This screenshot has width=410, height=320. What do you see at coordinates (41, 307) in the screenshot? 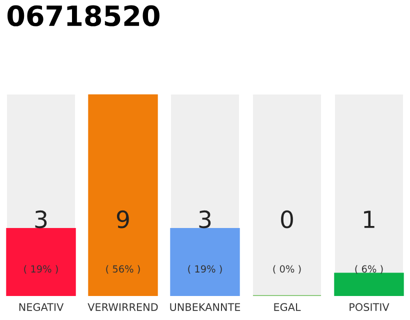
I see `x-tick-label: NEGATIV` at bounding box center [41, 307].